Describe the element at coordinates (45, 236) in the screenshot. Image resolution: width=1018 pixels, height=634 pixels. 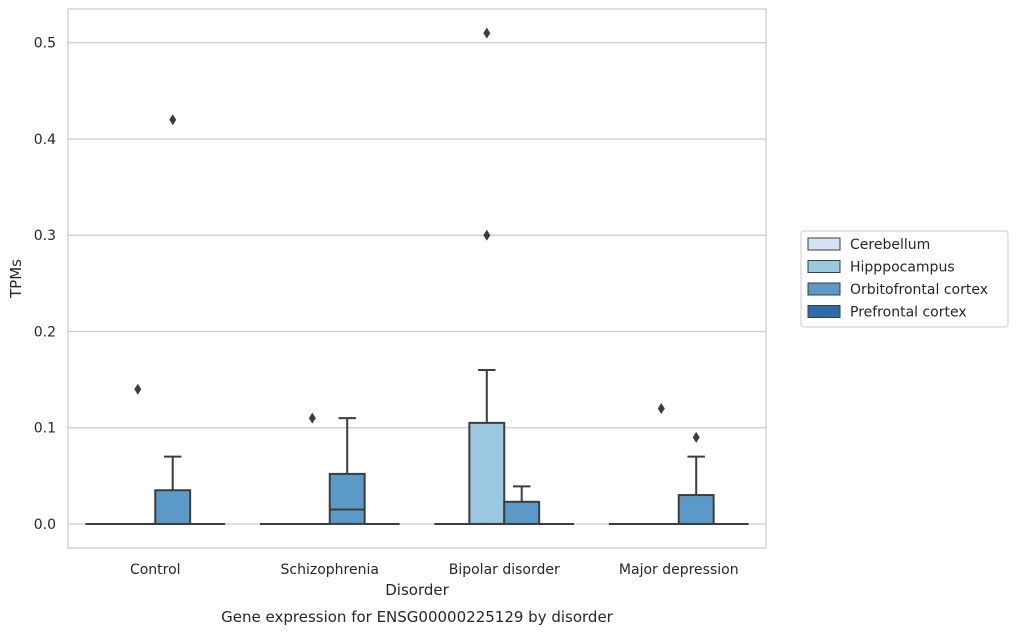
I see `y-tick-label: 0.3` at that location.